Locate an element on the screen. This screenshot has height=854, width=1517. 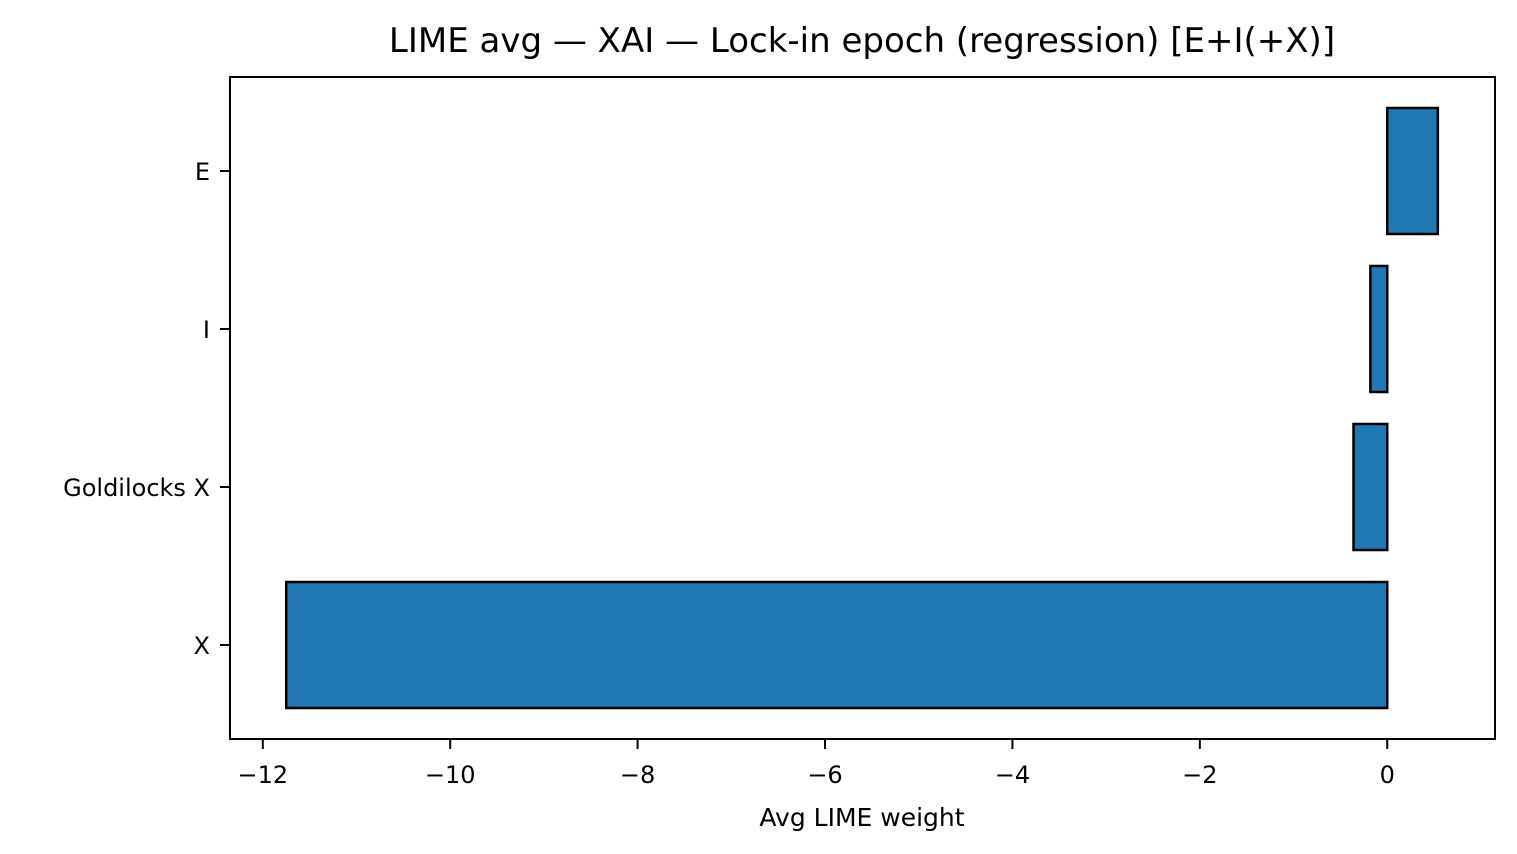
x-axis-label: Avg LIME weight is located at coordinates (861, 817).